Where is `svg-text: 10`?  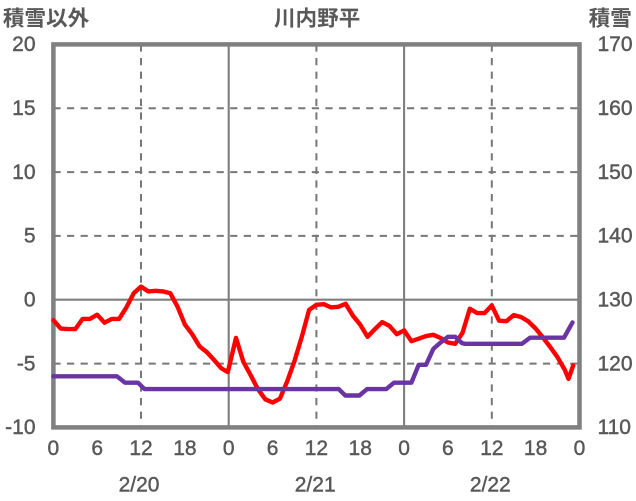
svg-text: 10 is located at coordinates (23, 172).